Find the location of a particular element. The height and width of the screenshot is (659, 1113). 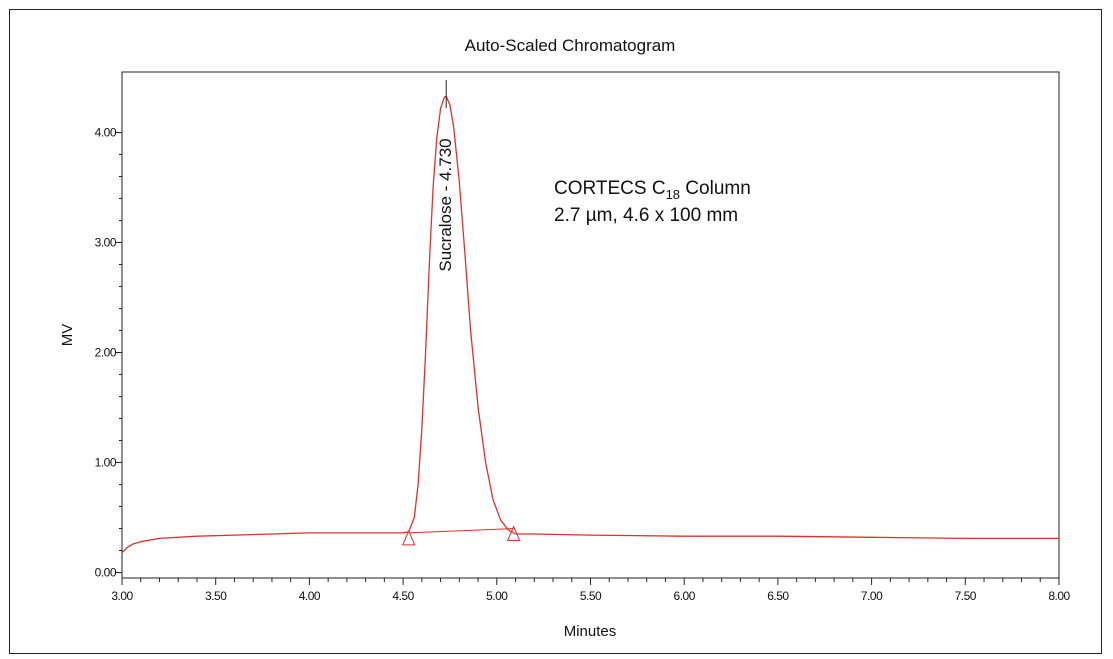

column-annotation-suffix: Column is located at coordinates (715, 188).